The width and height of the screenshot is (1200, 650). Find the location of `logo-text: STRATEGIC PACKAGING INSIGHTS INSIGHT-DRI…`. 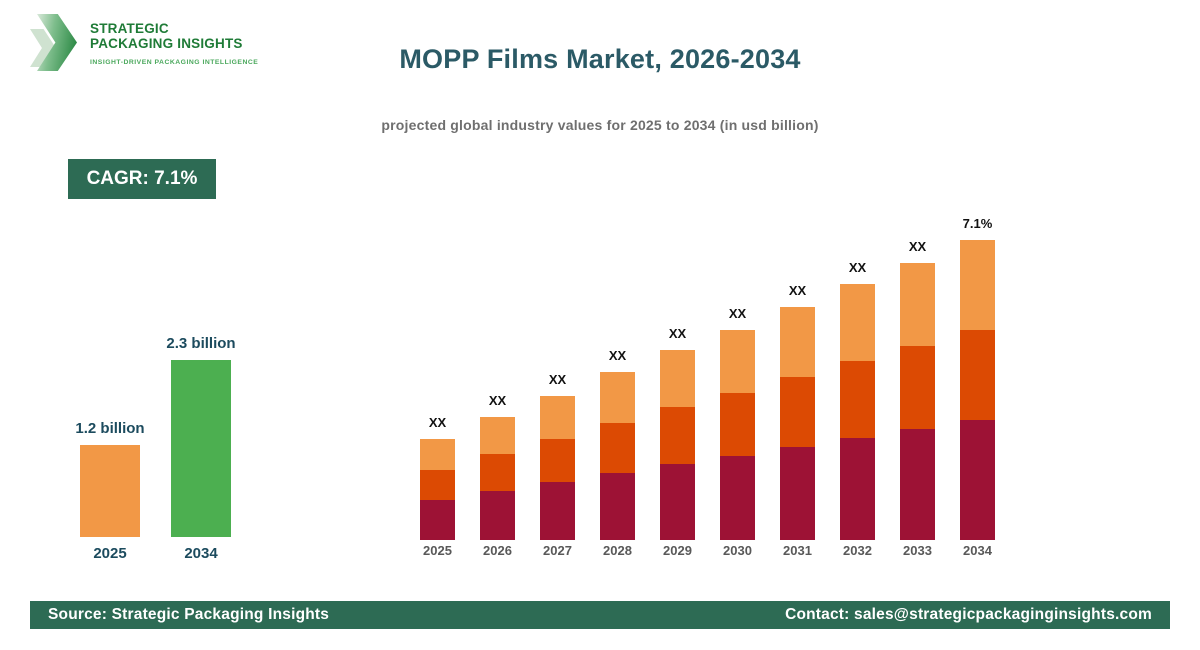

logo-text: STRATEGIC PACKAGING INSIGHTS INSIGHT-DRI… is located at coordinates (174, 39).